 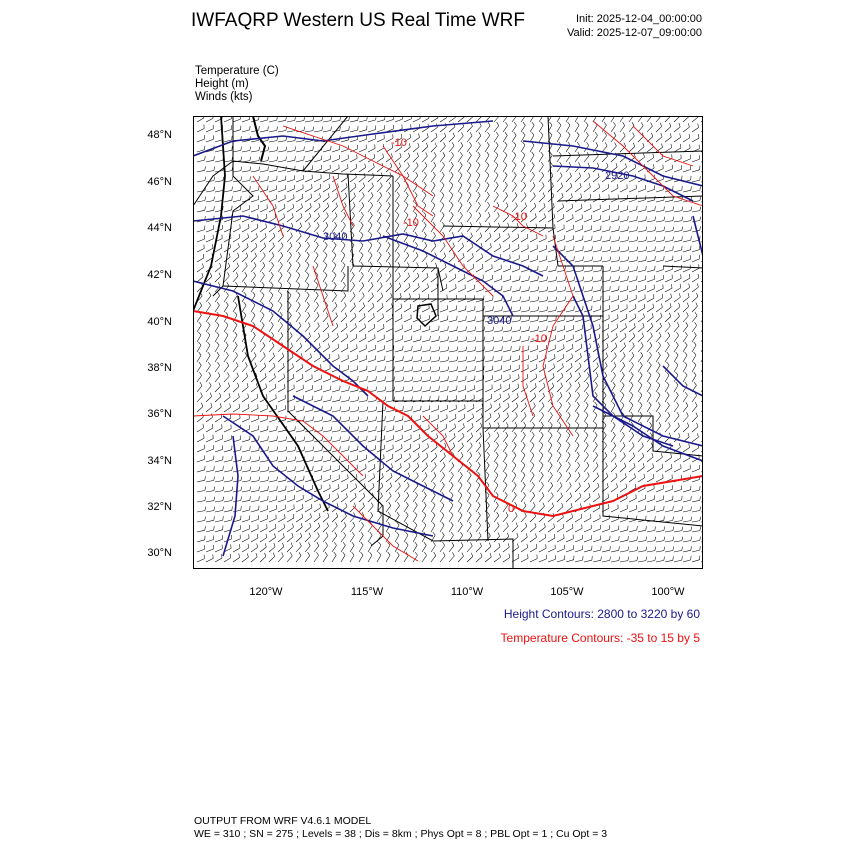 What do you see at coordinates (367, 592) in the screenshot?
I see `lon-label: 115°W` at bounding box center [367, 592].